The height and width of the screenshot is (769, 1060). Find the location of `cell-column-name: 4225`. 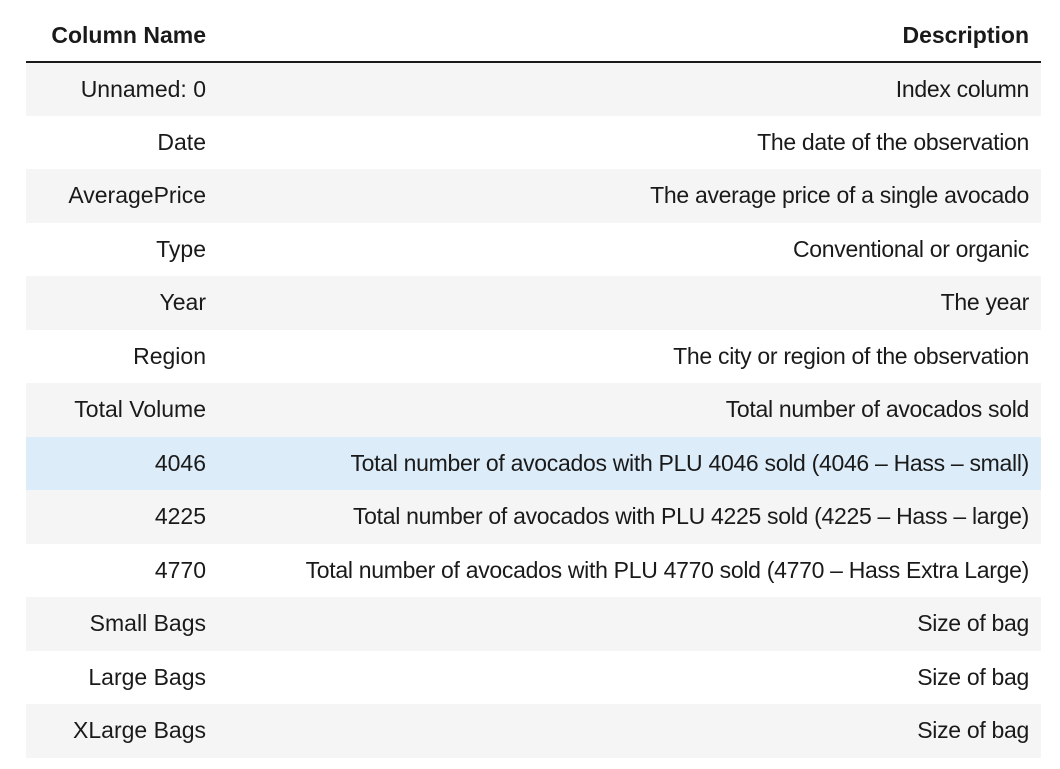

cell-column-name: 4225 is located at coordinates (122, 517).